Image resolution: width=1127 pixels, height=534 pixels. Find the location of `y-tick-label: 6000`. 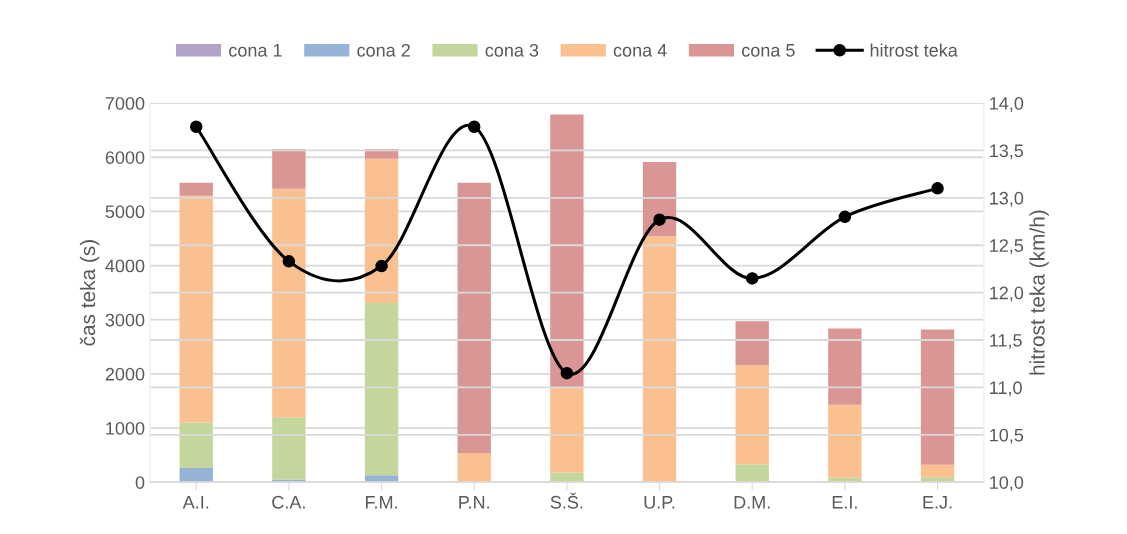

y-tick-label: 6000 is located at coordinates (125, 157).